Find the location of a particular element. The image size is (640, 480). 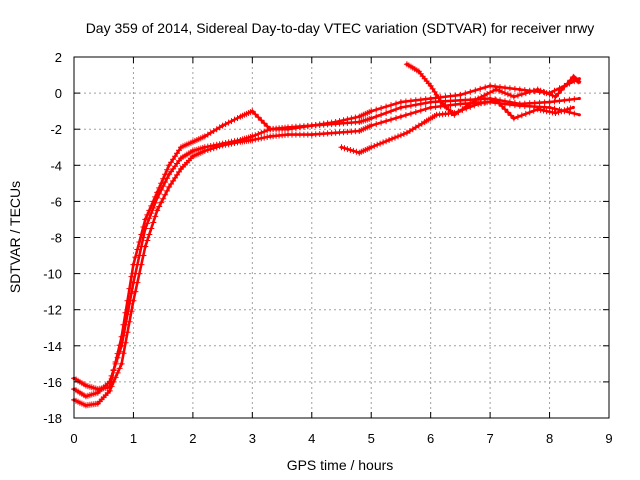

x-tick-label: 2 is located at coordinates (192, 438).